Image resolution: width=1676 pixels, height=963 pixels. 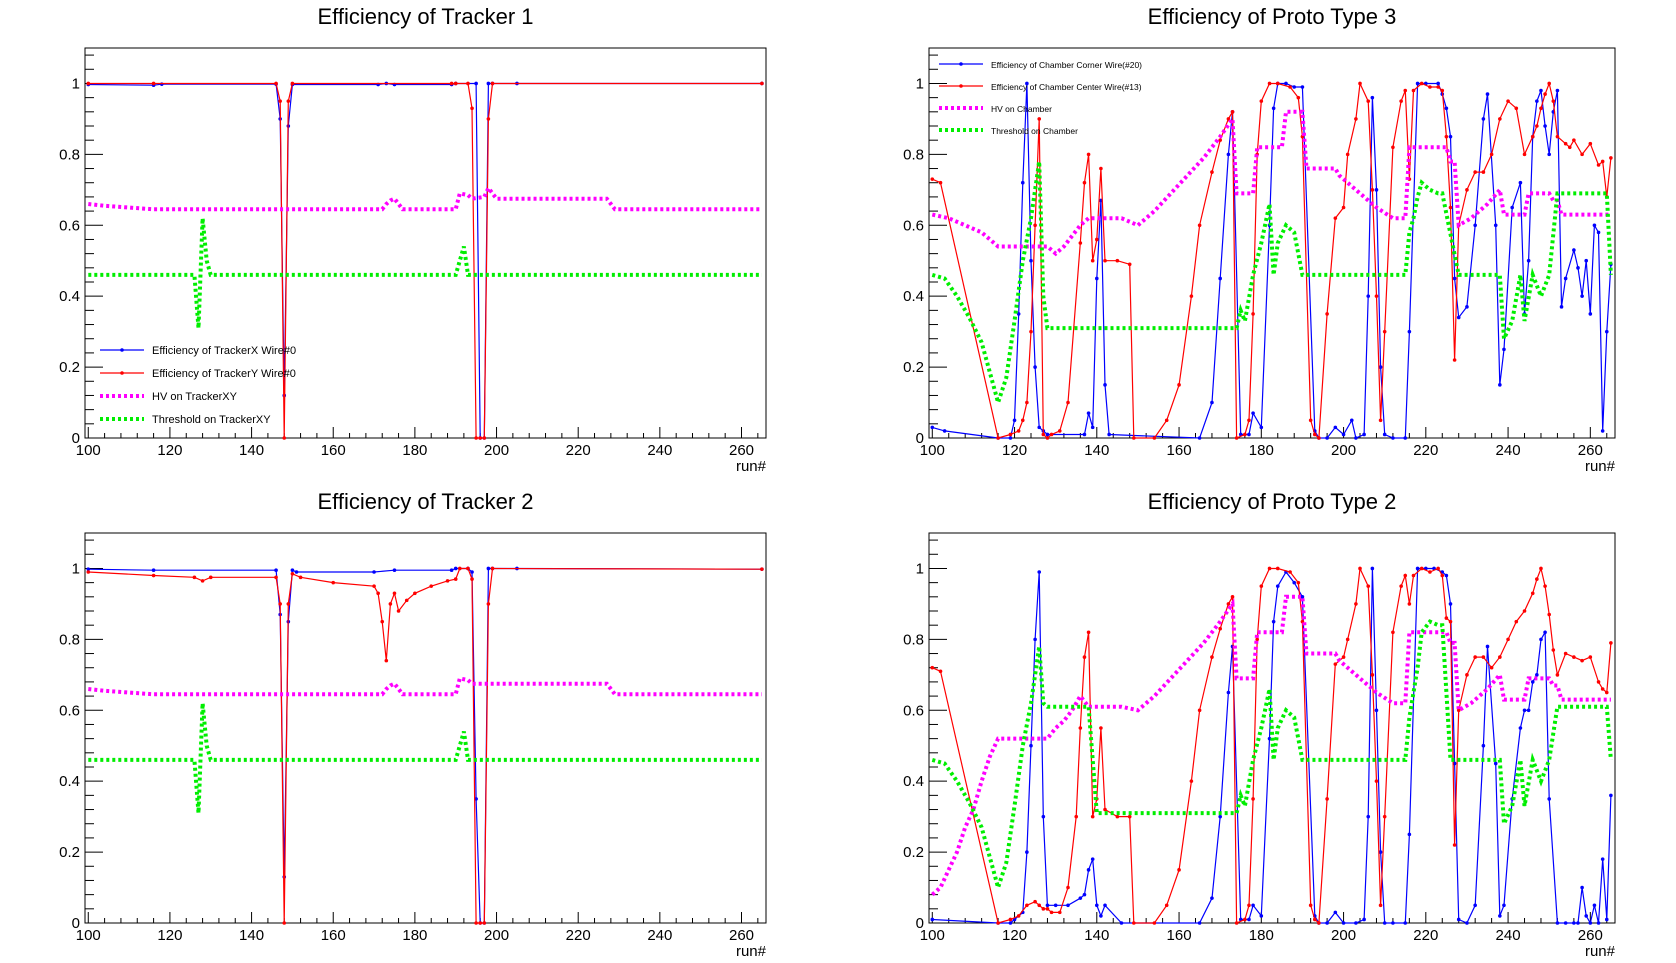 What do you see at coordinates (1600, 466) in the screenshot?
I see `x-axis-label: run#` at bounding box center [1600, 466].